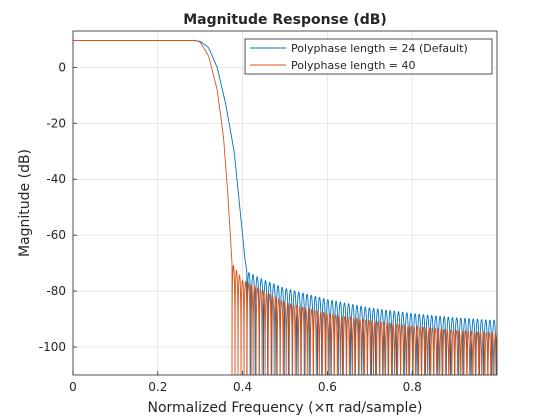  What do you see at coordinates (56, 179) in the screenshot?
I see `y-tick-label: -40` at bounding box center [56, 179].